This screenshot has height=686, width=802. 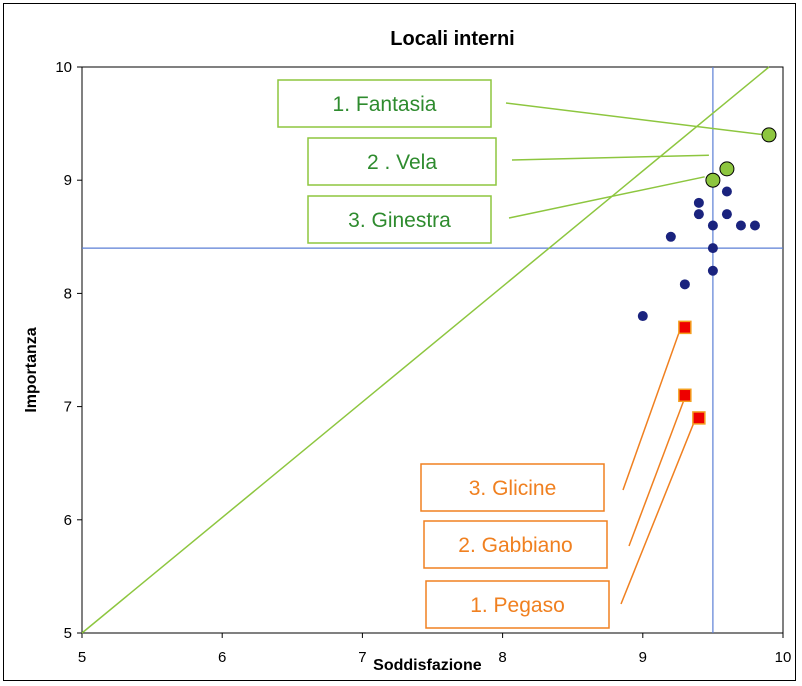 I want to click on callout-label: 3. Ginestra, so click(x=399, y=220).